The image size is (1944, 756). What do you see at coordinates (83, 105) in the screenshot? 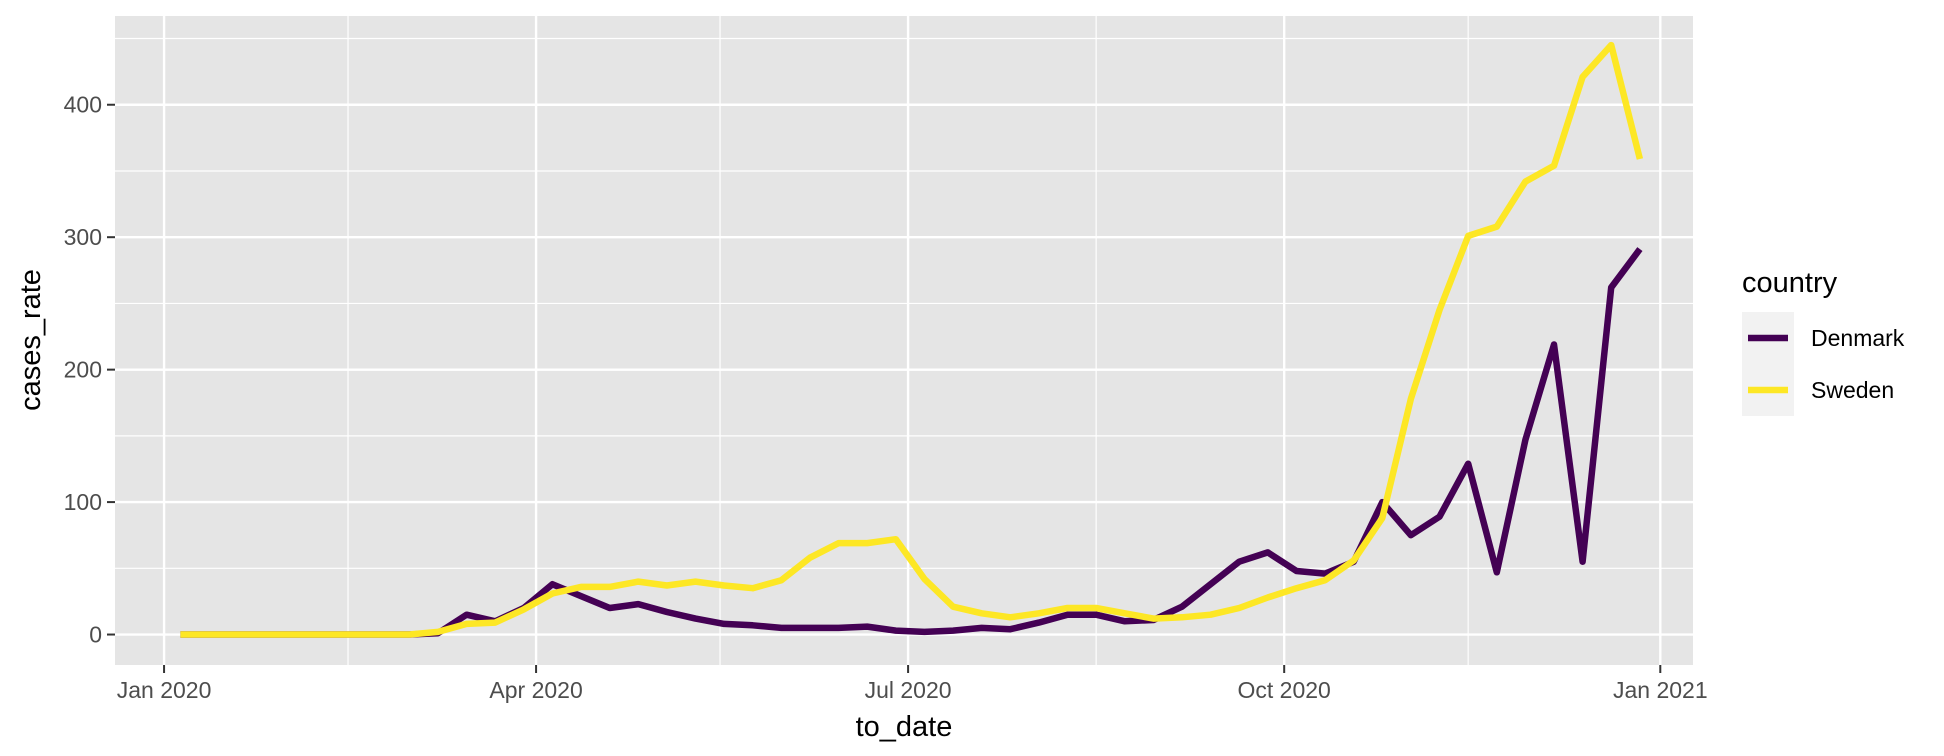
I see `y-tick-label: 400` at bounding box center [83, 105].